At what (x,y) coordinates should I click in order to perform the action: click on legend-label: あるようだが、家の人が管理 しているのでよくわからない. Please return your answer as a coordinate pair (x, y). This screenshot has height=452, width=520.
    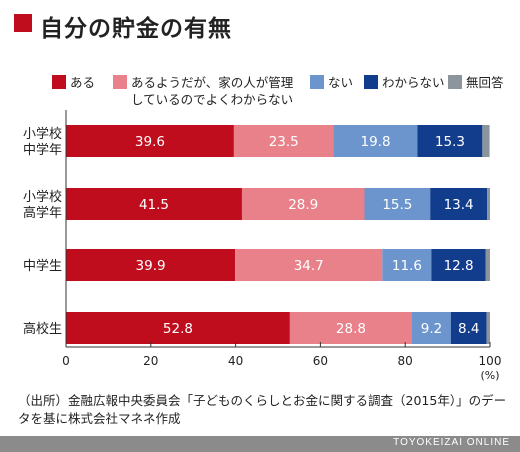
    Looking at the image, I should click on (212, 91).